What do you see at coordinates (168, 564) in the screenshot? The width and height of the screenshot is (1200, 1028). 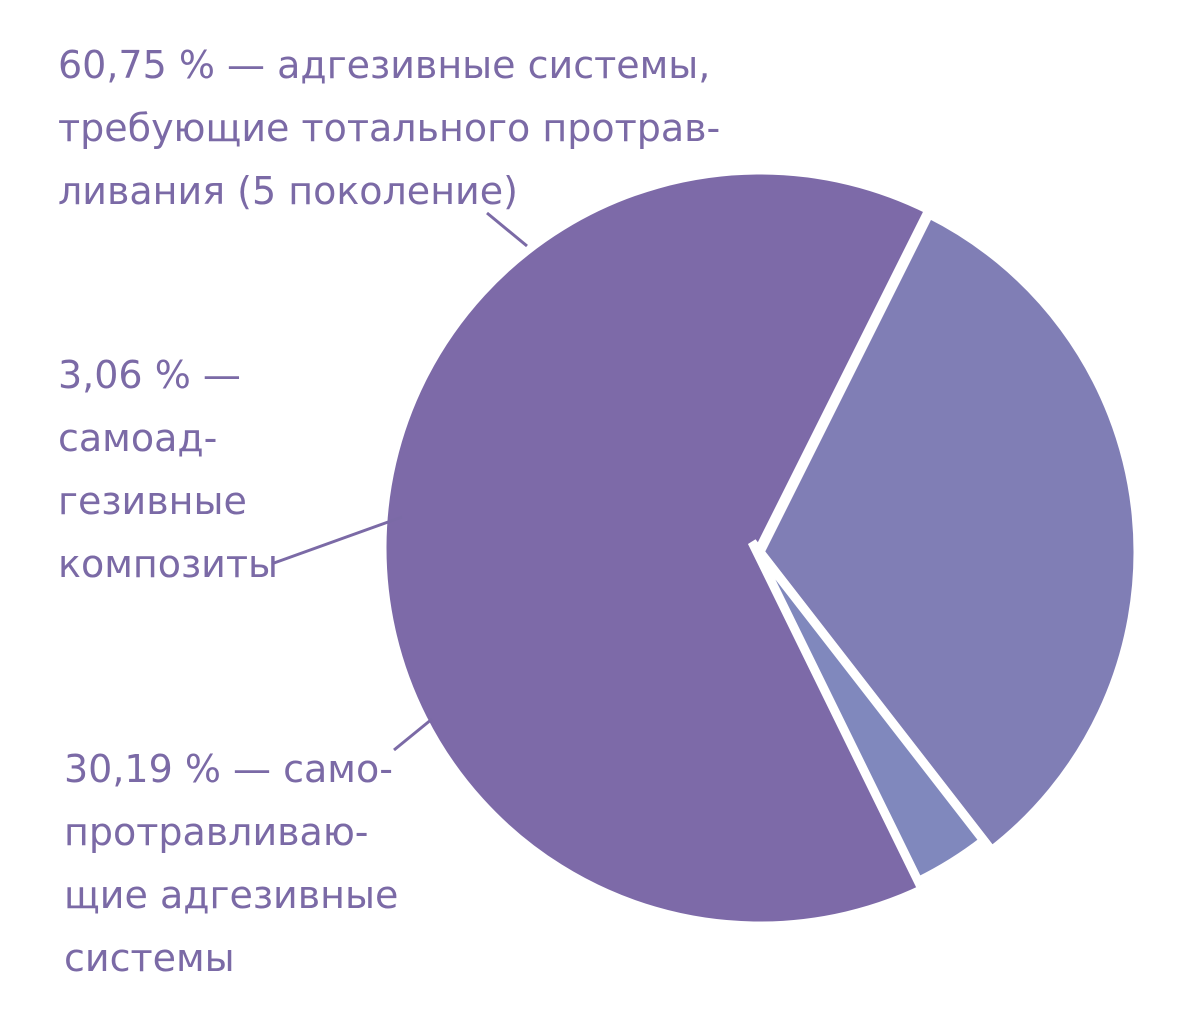 I see `slice-label-line: композиты` at bounding box center [168, 564].